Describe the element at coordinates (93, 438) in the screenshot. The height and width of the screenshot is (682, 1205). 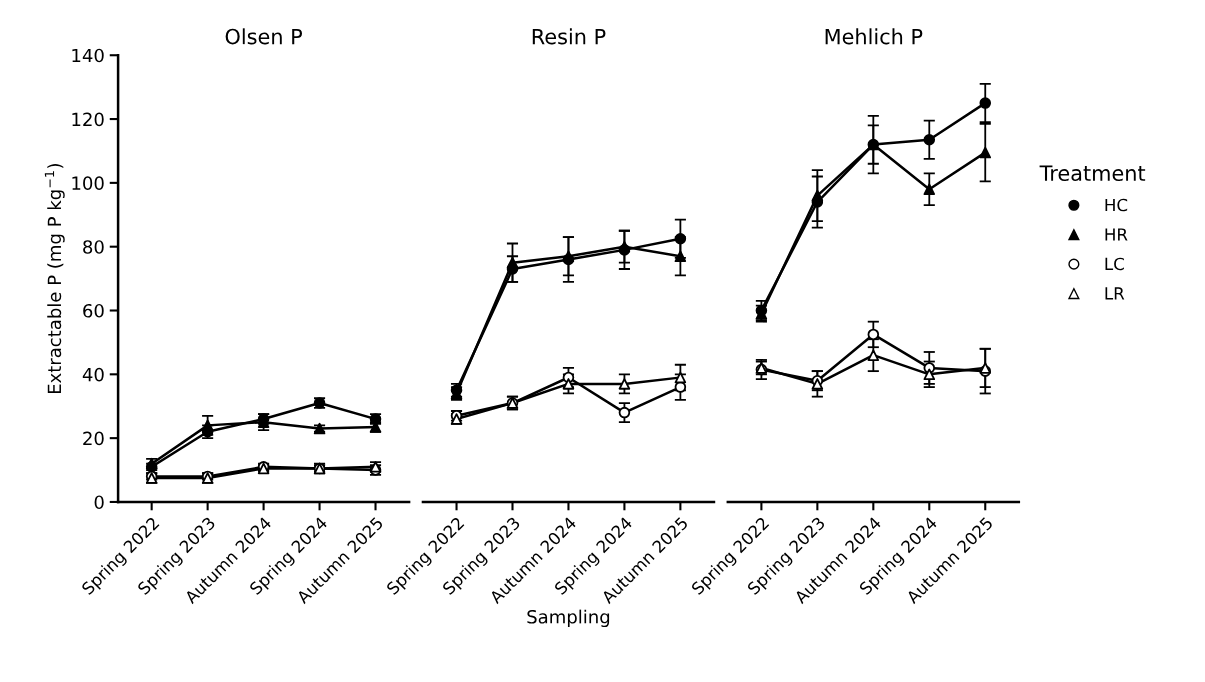
I see `y-tick-label: 20` at that location.